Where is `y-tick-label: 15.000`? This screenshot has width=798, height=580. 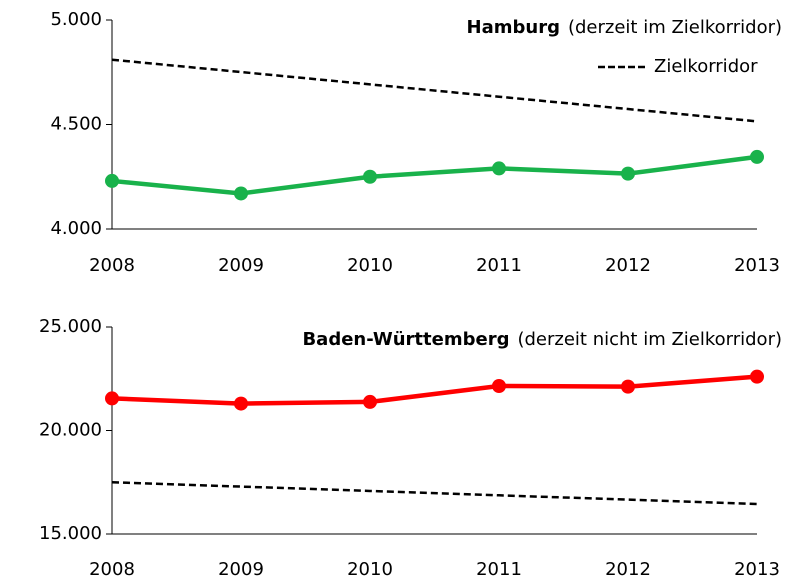
y-tick-label: 15.000 is located at coordinates (70, 533).